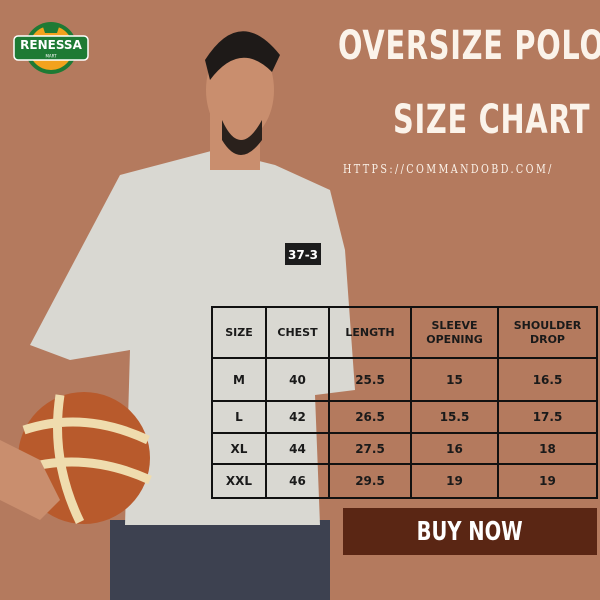 This screenshot has height=600, width=600. I want to click on cell: 46, so click(297, 481).